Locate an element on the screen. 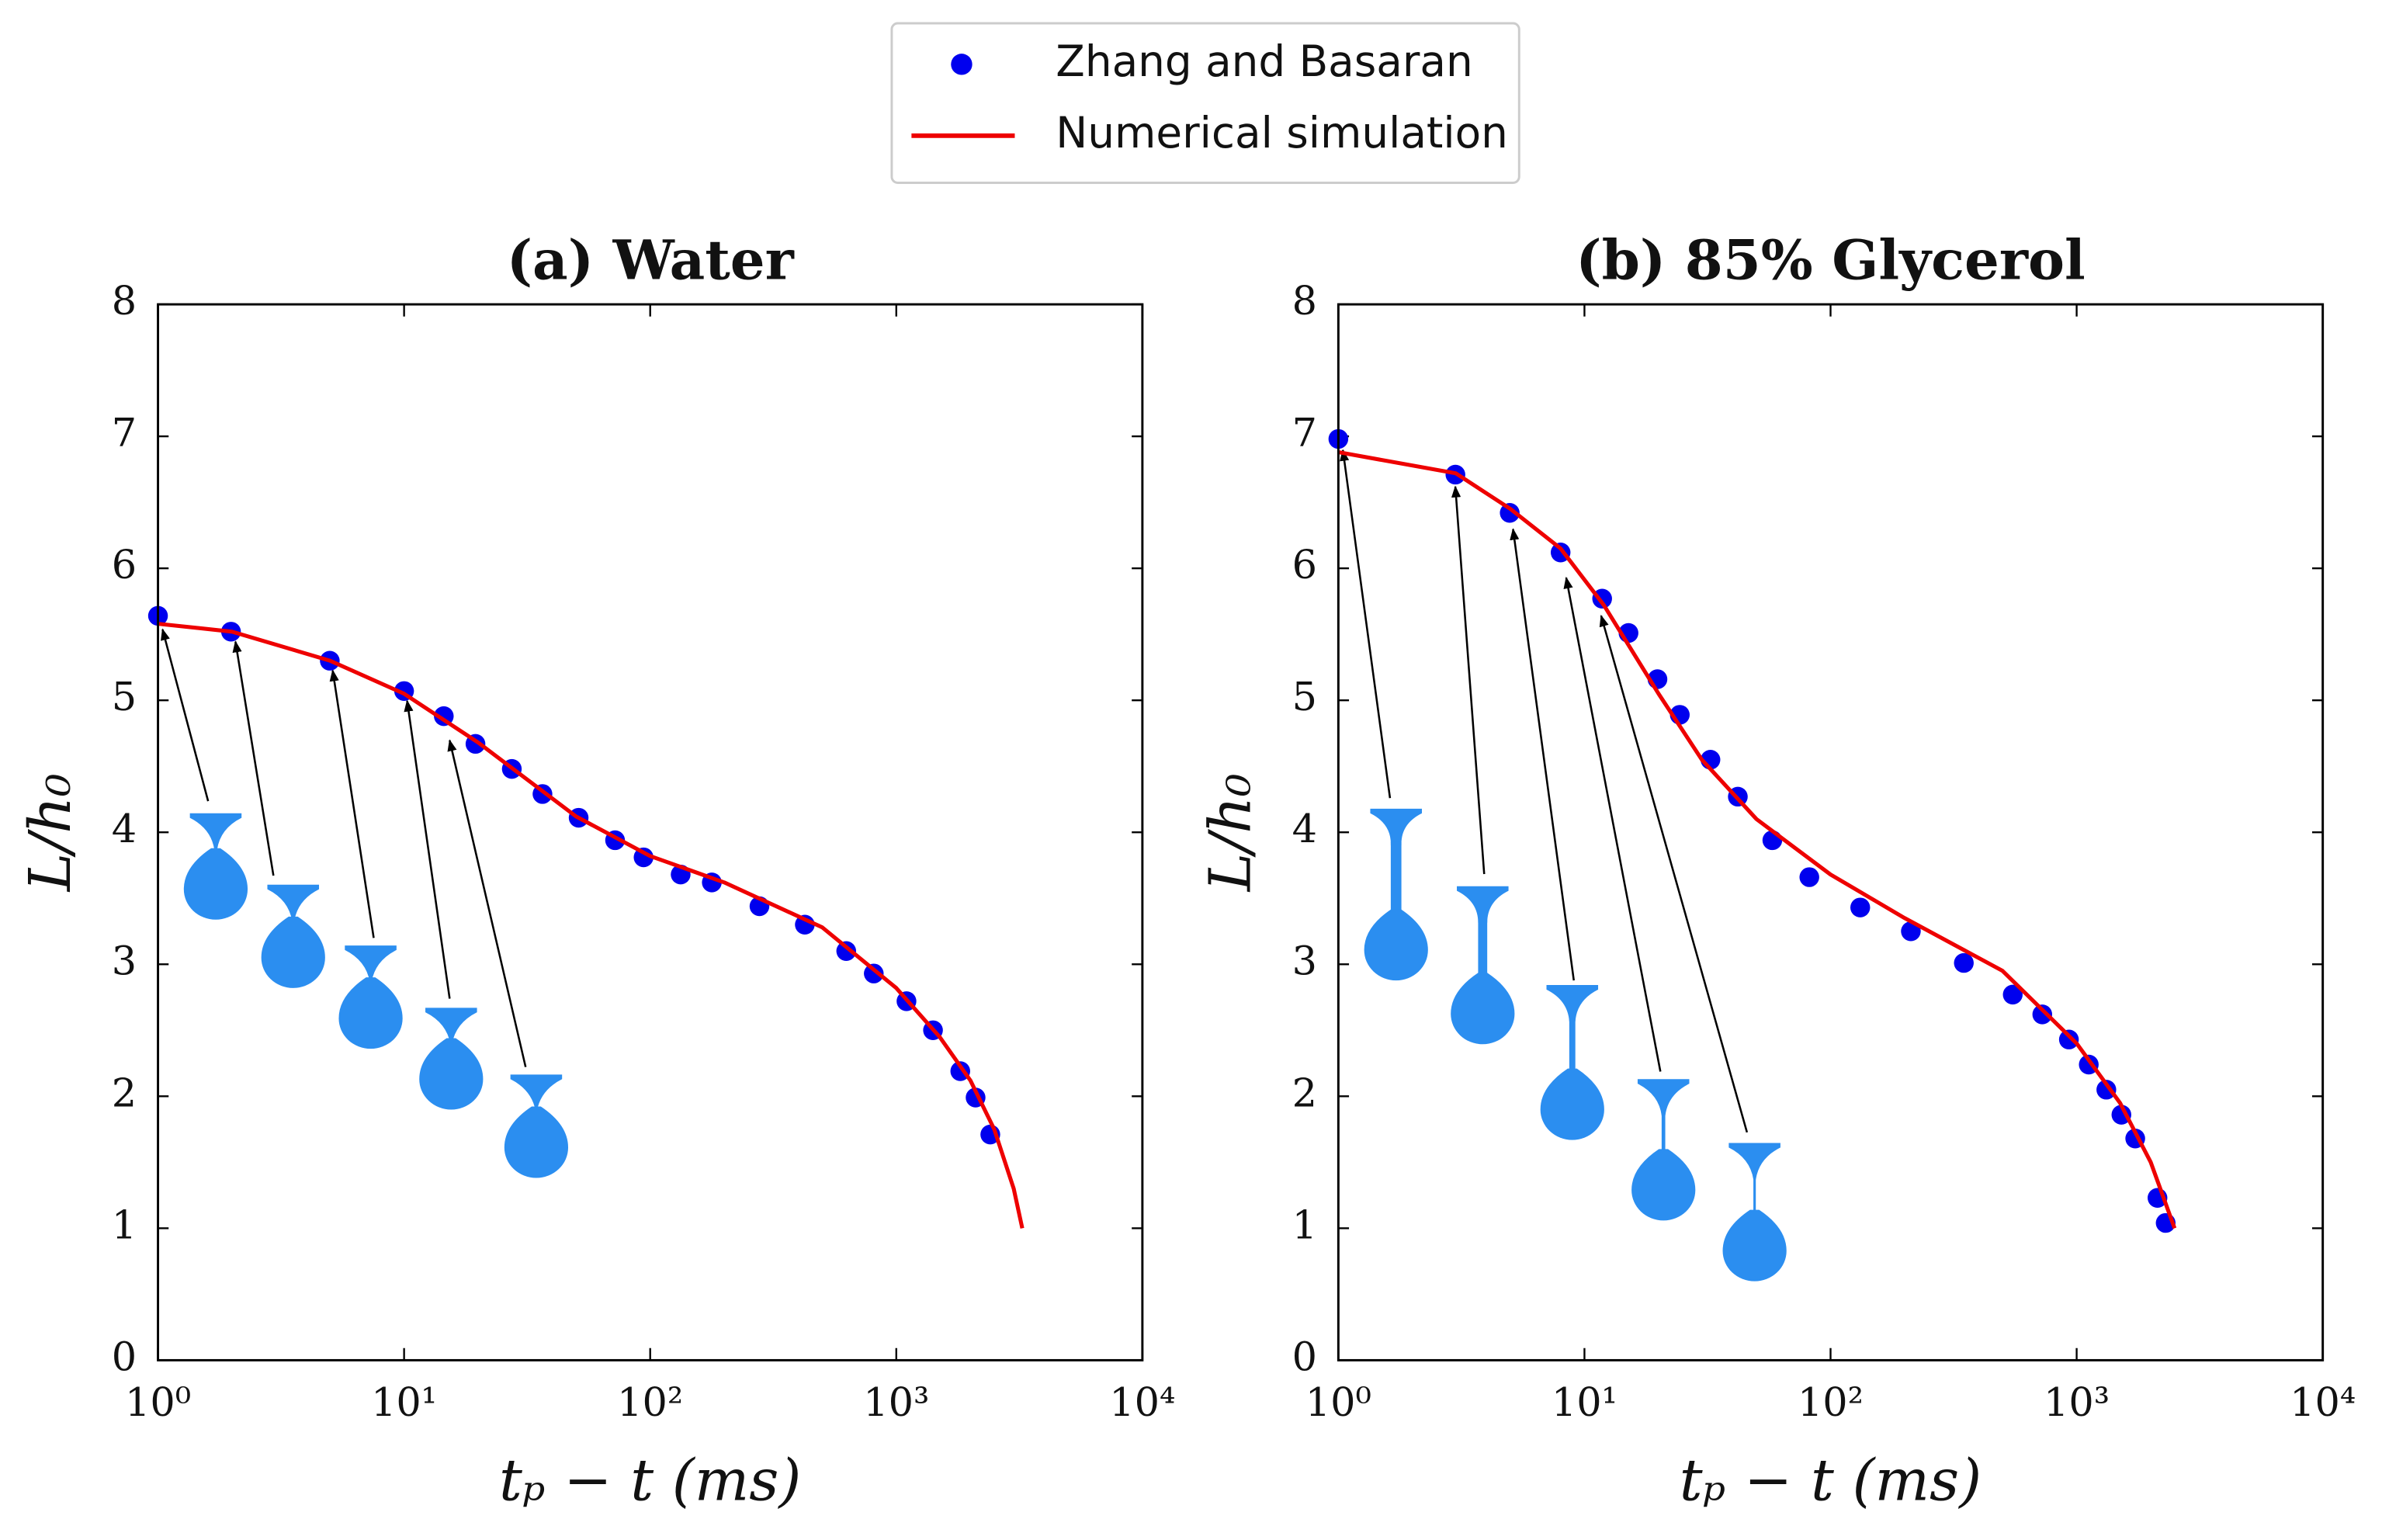 This screenshot has height=1540, width=2382. legend-label: Zhang and Basaran is located at coordinates (1264, 61).